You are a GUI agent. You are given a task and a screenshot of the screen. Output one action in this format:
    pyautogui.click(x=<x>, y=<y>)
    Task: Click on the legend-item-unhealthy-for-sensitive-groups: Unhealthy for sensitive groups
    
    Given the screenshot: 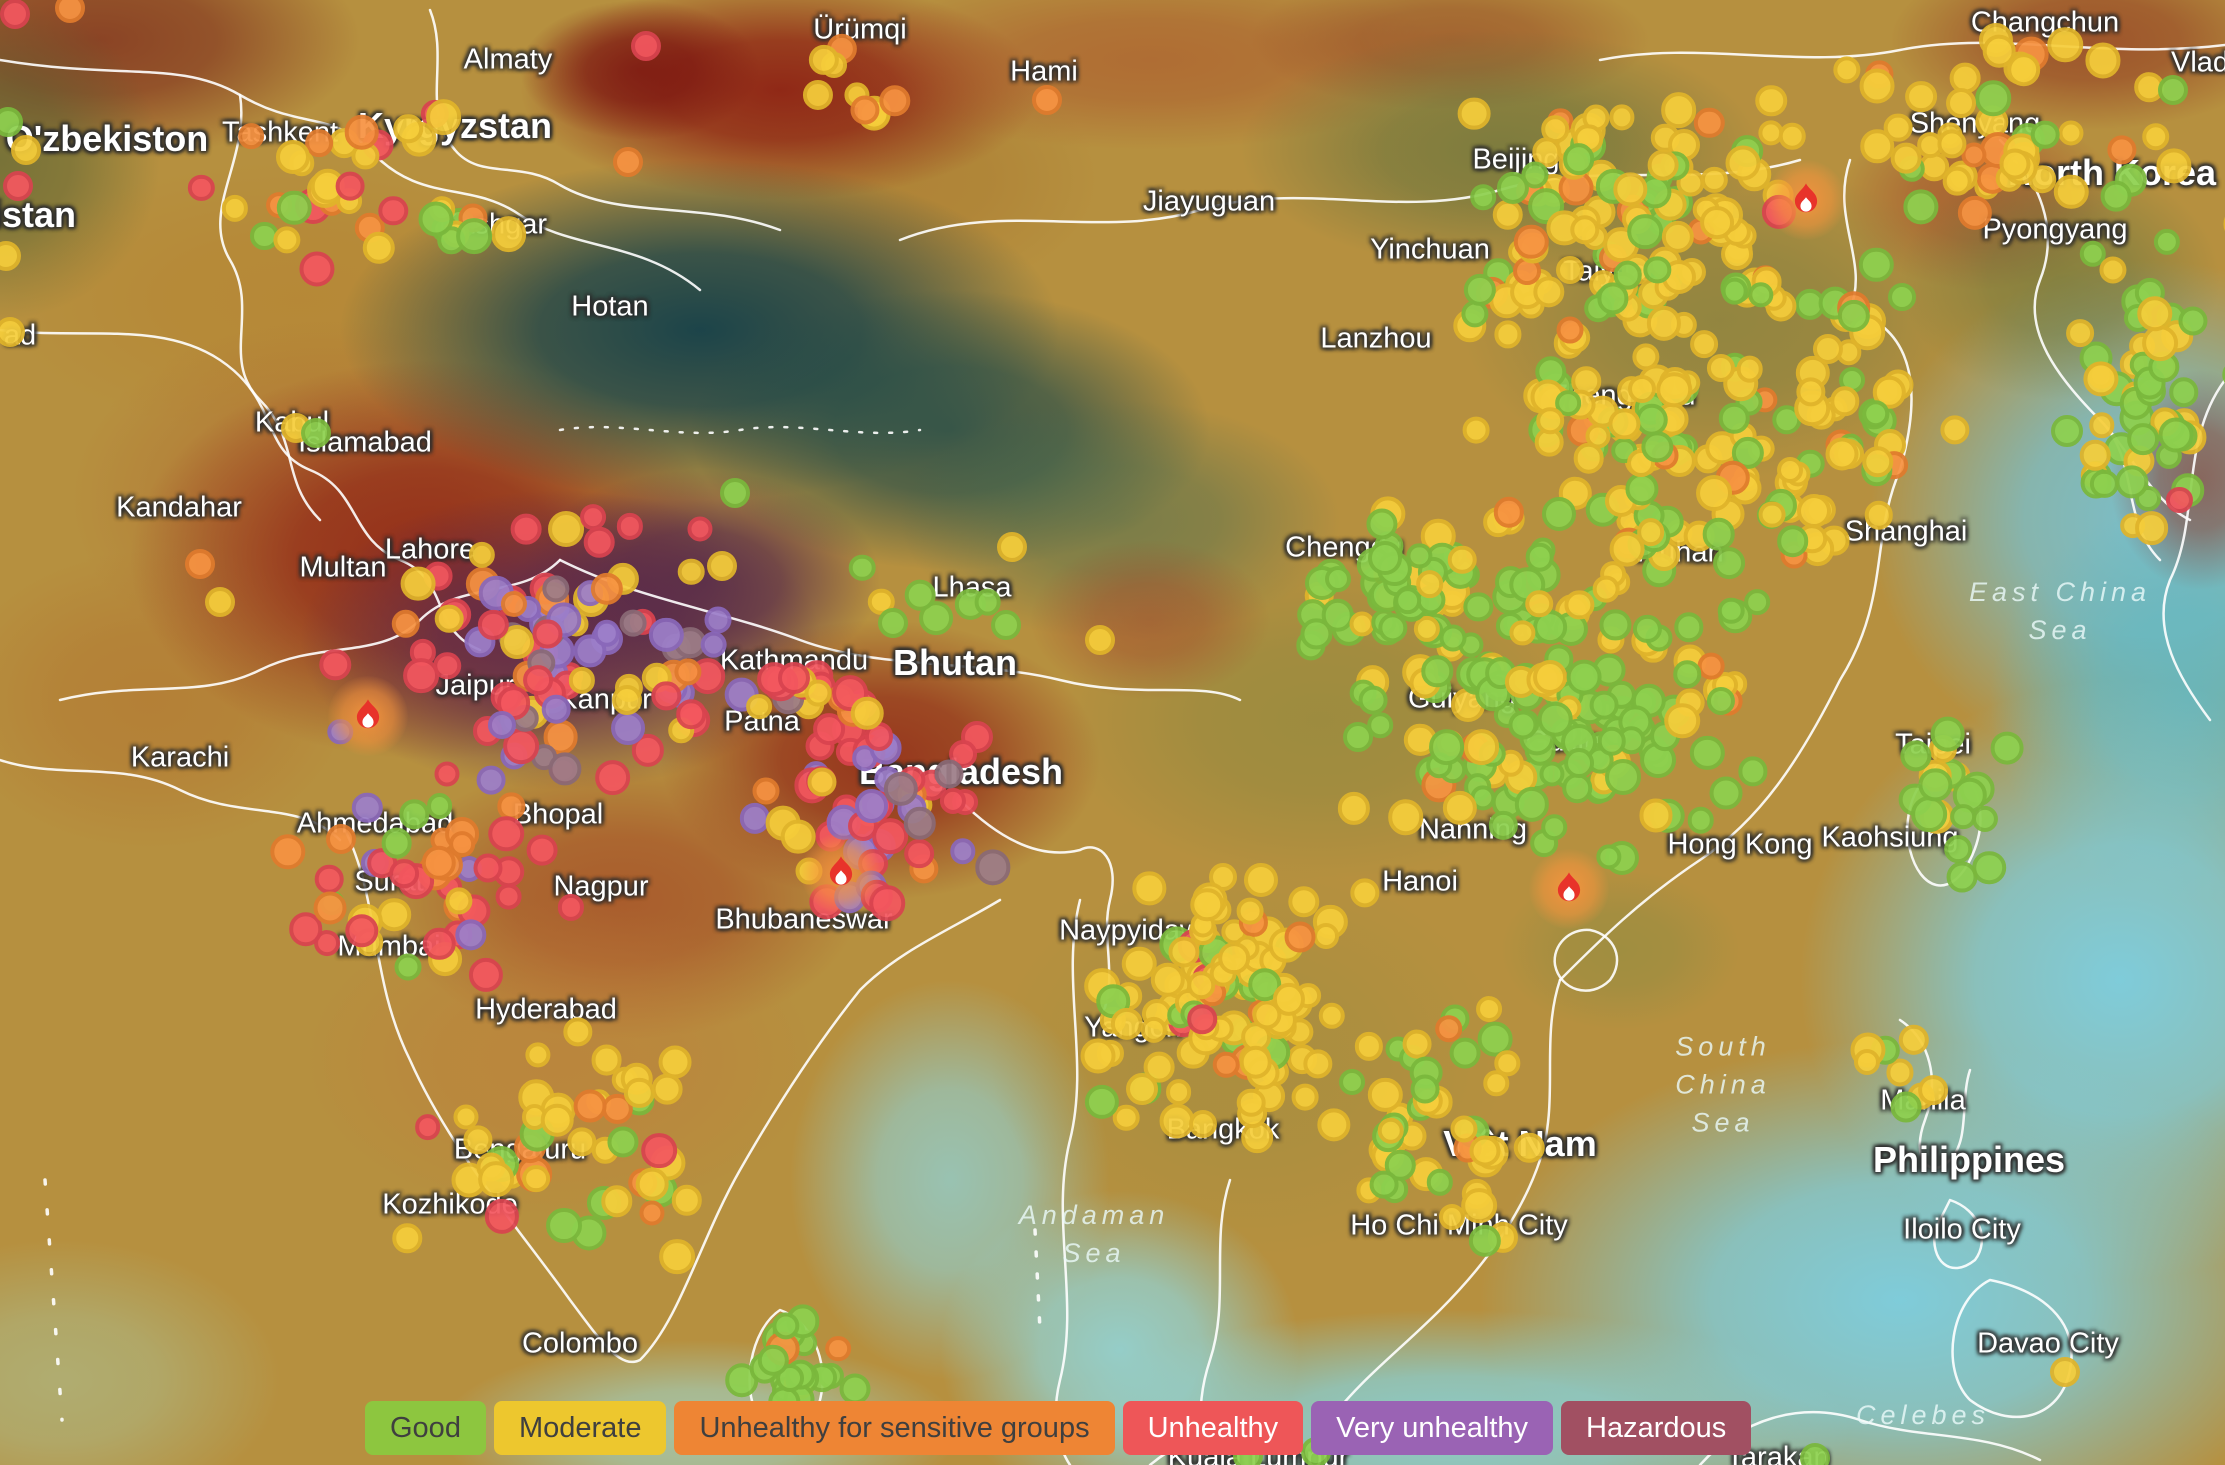 What is the action you would take?
    pyautogui.click(x=894, y=1428)
    